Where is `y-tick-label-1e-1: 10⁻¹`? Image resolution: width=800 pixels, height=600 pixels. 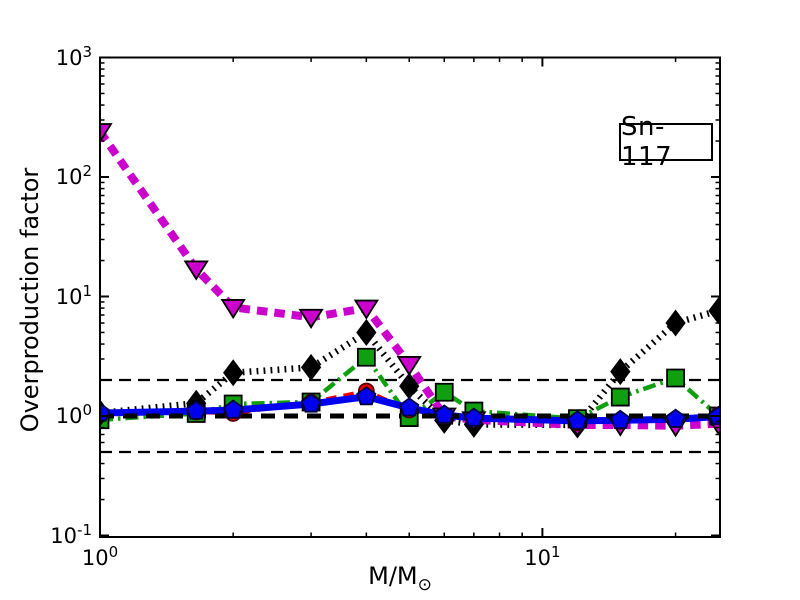
y-tick-label-1e-1: 10⁻¹ is located at coordinates (71, 534).